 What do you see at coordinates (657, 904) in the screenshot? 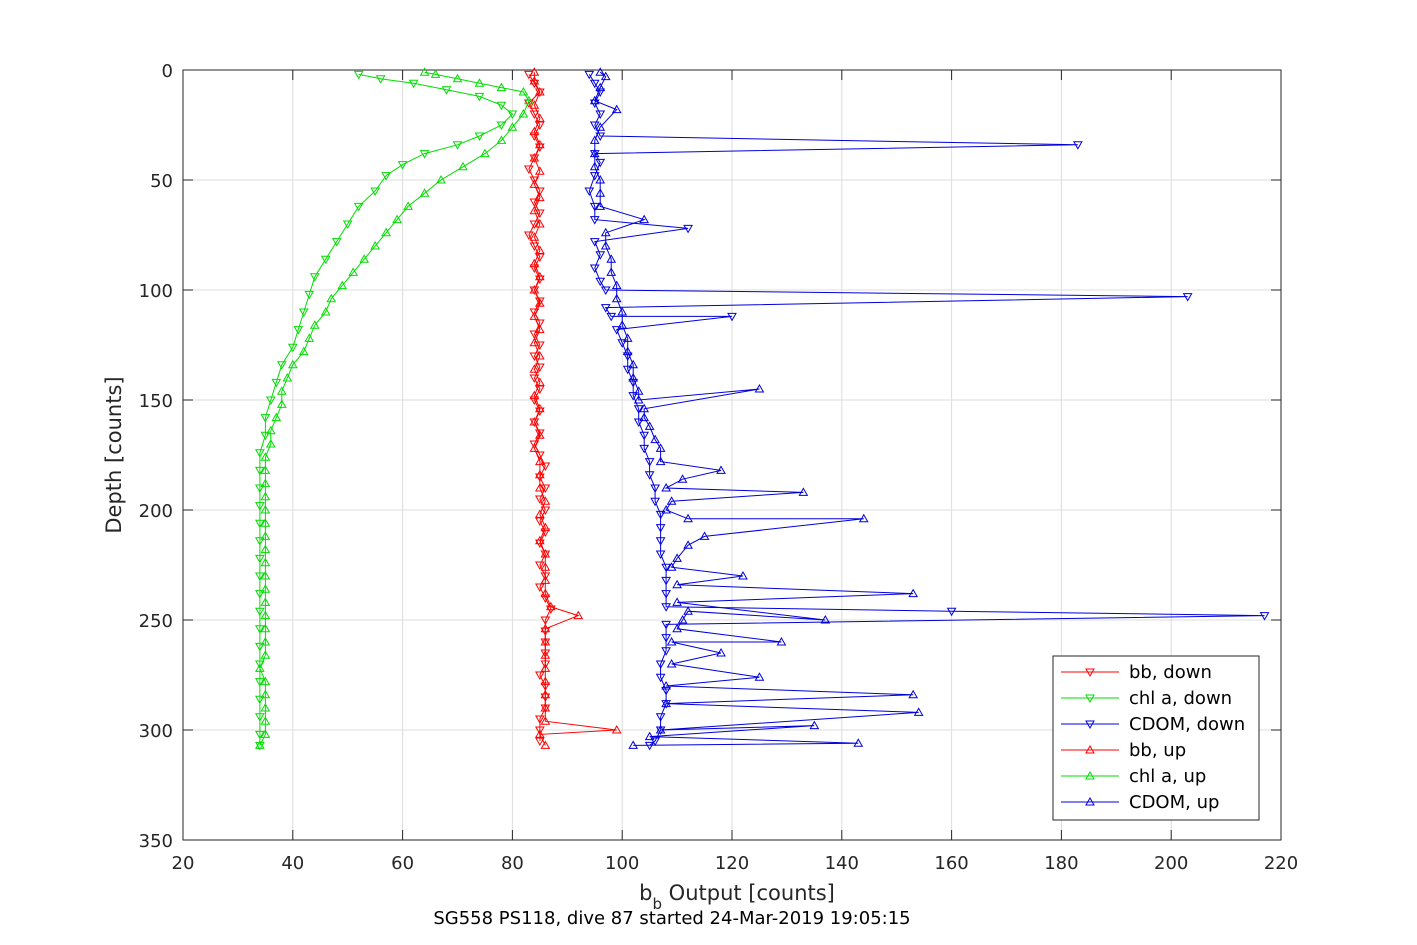
I see `x-axis-label-sub: b` at bounding box center [657, 904].